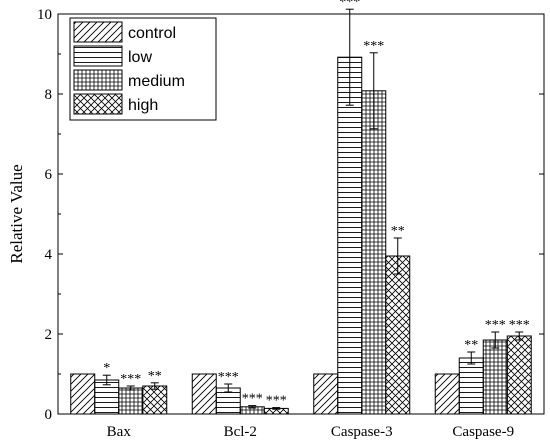  What do you see at coordinates (240, 432) in the screenshot?
I see `x-category-label: Bcl-2` at bounding box center [240, 432].